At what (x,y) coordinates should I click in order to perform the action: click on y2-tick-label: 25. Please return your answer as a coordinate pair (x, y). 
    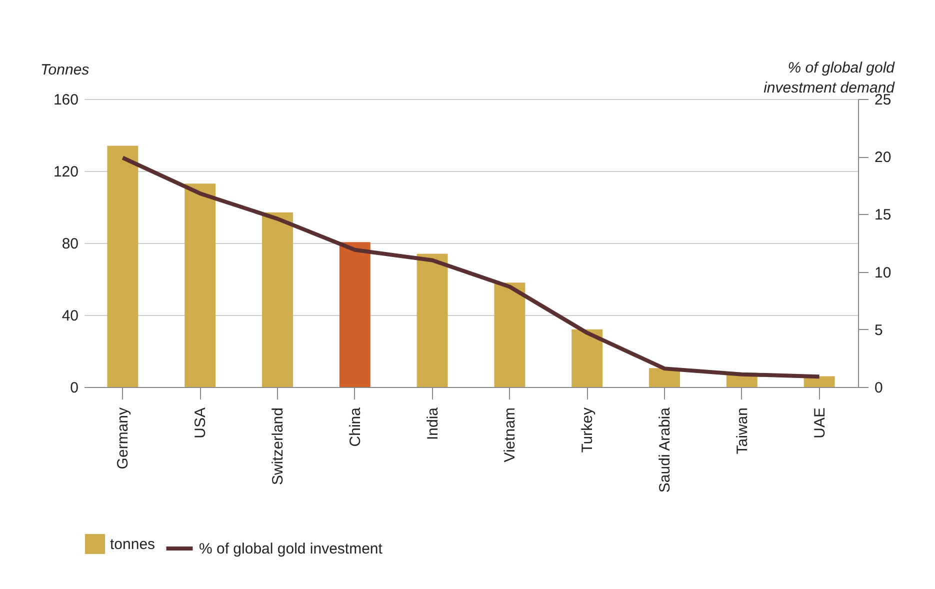
    Looking at the image, I should click on (883, 100).